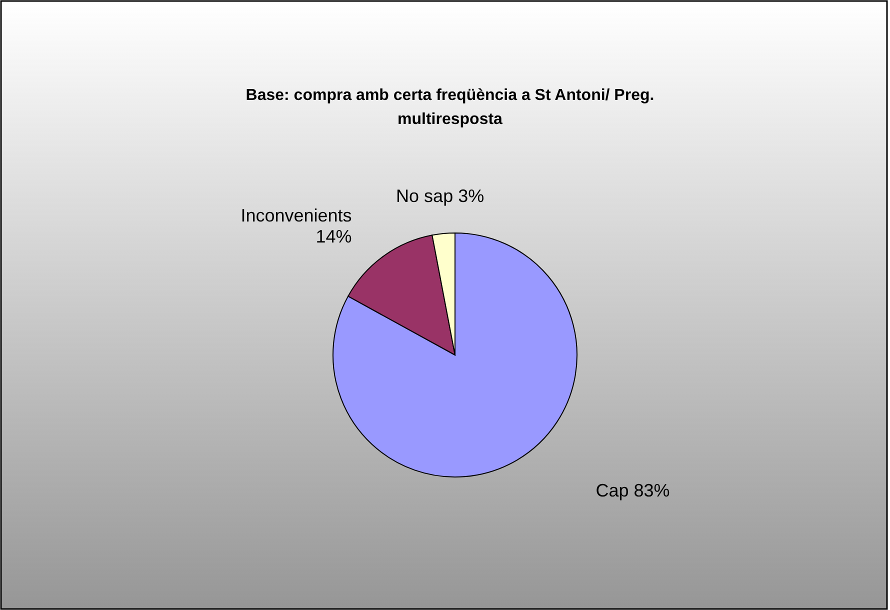 This screenshot has width=890, height=610. Describe the element at coordinates (440, 196) in the screenshot. I see `slice-label: No sap 3%` at that location.